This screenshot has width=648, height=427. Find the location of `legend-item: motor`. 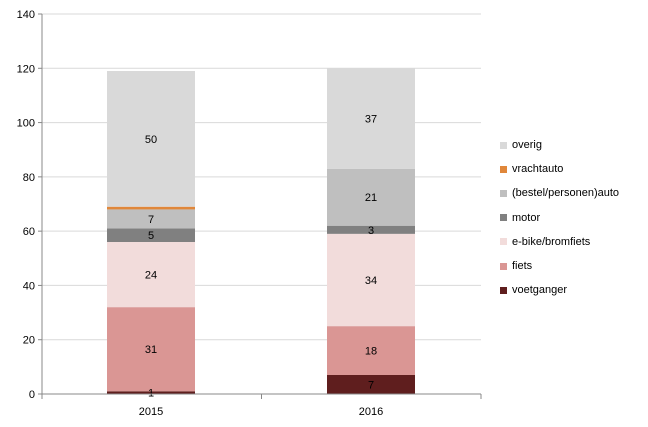

legend-item: motor is located at coordinates (559, 218).